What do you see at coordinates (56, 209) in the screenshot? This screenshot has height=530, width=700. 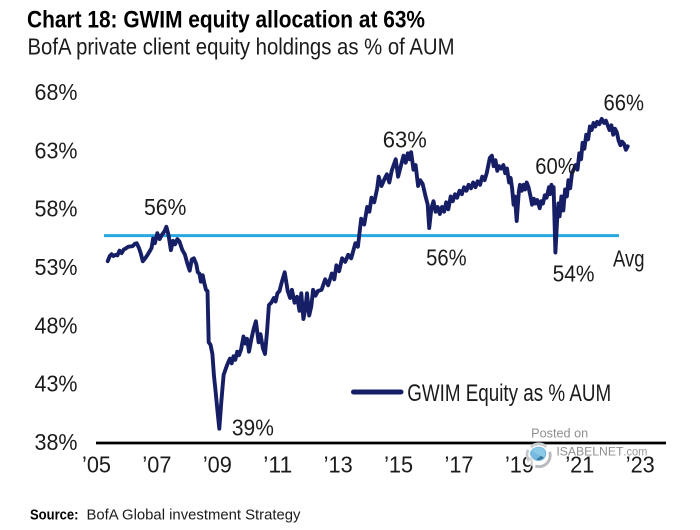 I see `svg-text: 58%` at bounding box center [56, 209].